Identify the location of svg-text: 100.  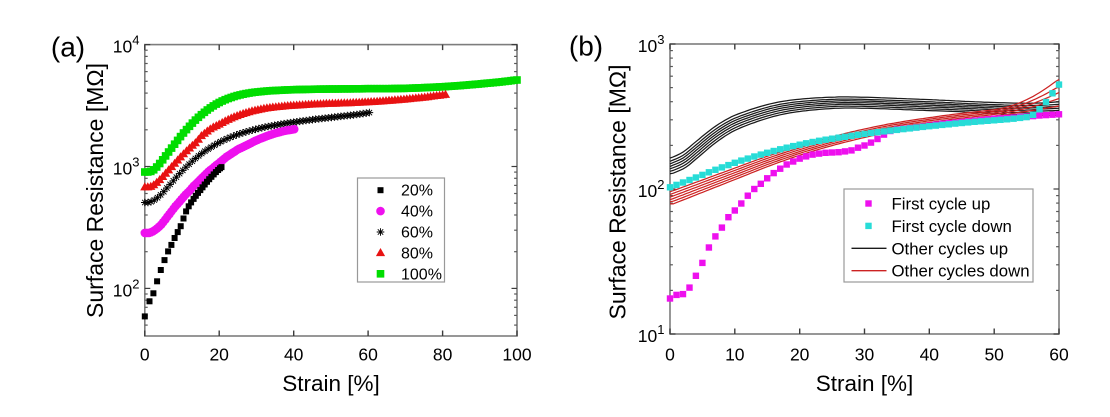
(516, 355).